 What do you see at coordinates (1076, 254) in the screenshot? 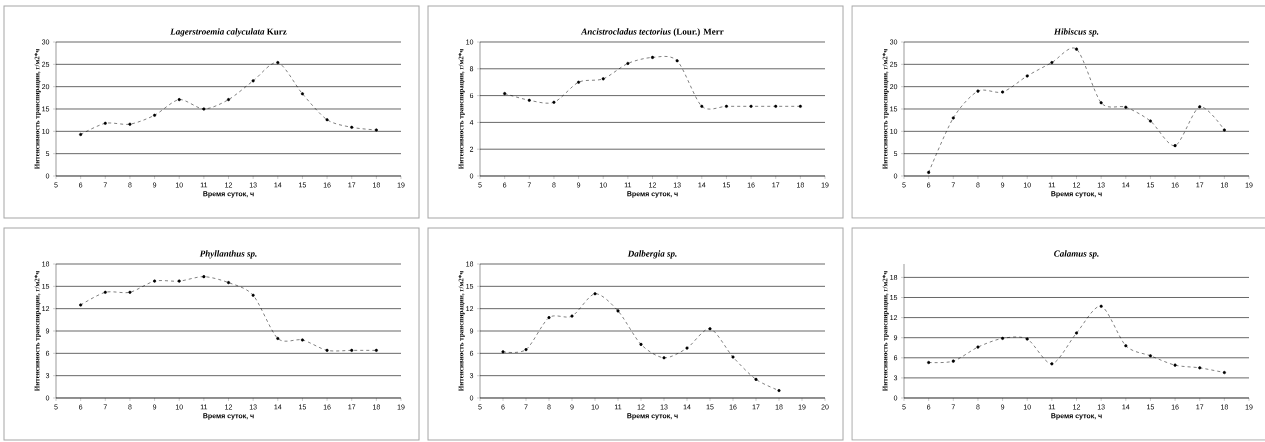
I see `chart-title: Calamus sp.` at bounding box center [1076, 254].